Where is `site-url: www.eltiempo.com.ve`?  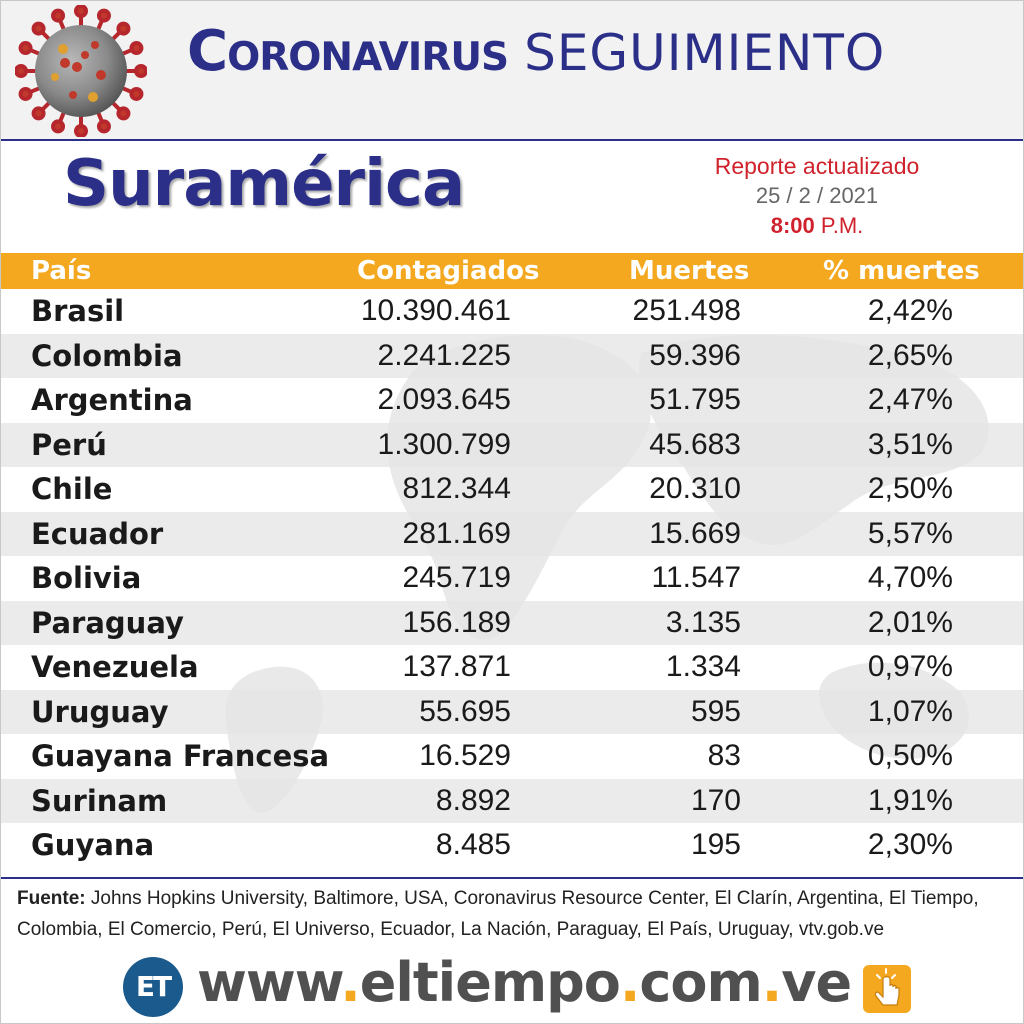
site-url: www.eltiempo.com.ve is located at coordinates (524, 982).